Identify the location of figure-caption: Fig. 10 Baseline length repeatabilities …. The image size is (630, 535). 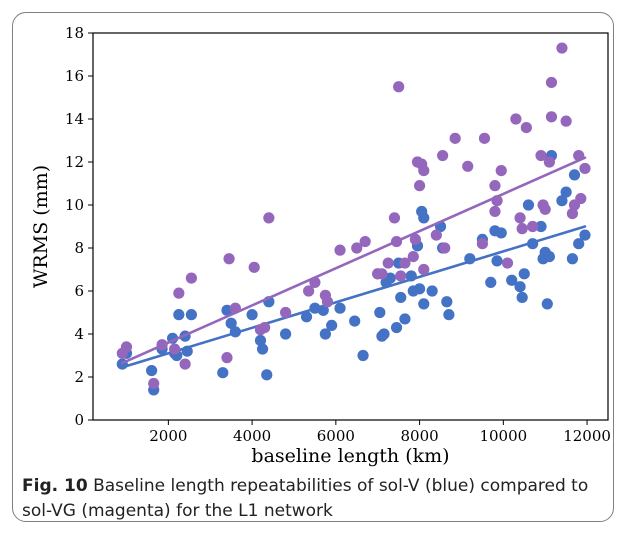
(317, 499).